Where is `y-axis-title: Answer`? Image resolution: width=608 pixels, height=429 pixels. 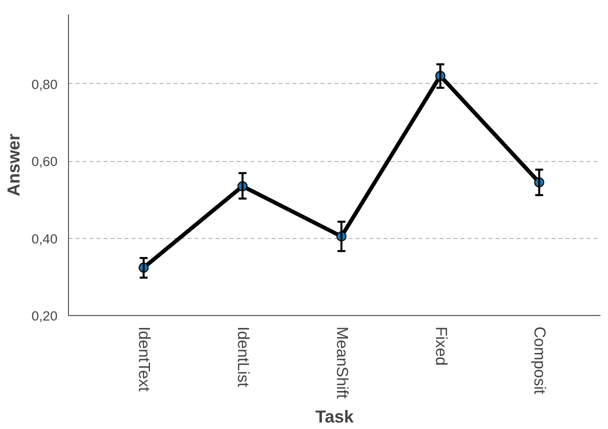
y-axis-title: Answer is located at coordinates (14, 164).